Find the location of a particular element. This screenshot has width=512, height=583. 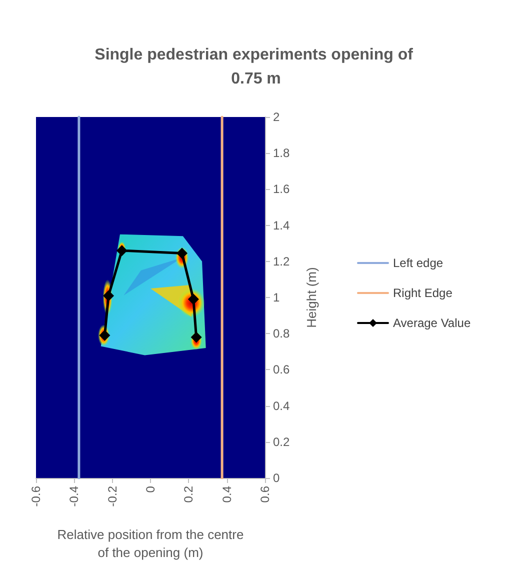

y-tick-label: 0.2 is located at coordinates (281, 441).